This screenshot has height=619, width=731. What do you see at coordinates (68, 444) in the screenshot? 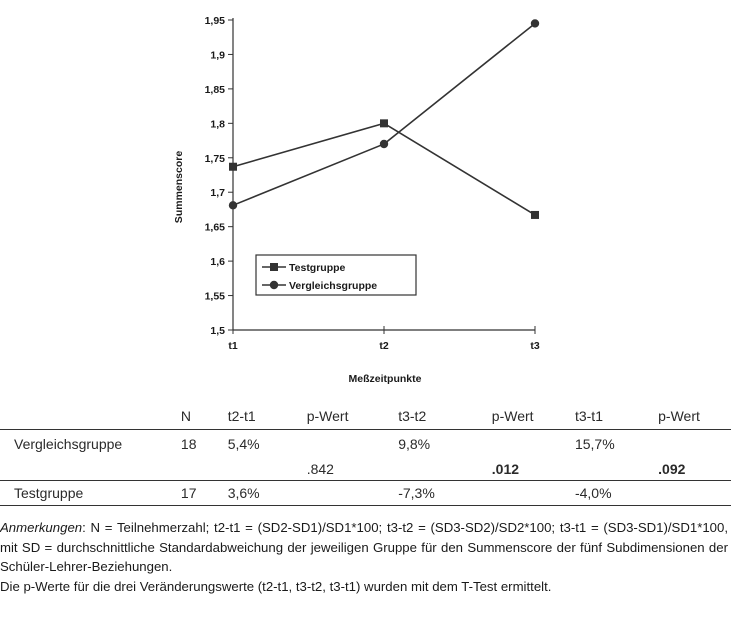
I see `table-cell: Vergleichsgruppe` at bounding box center [68, 444].